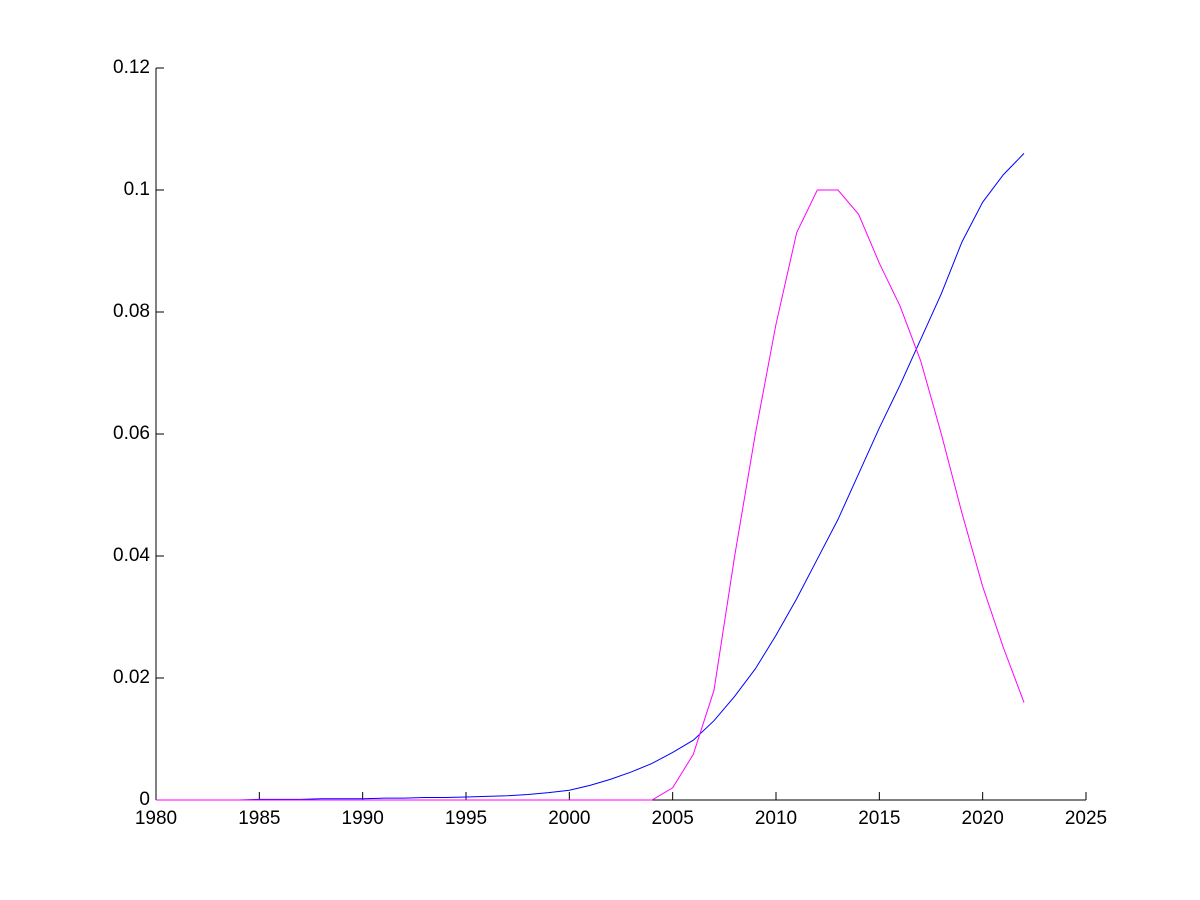 The height and width of the screenshot is (900, 1200). I want to click on y-tick-label: 0.04, so click(131, 555).